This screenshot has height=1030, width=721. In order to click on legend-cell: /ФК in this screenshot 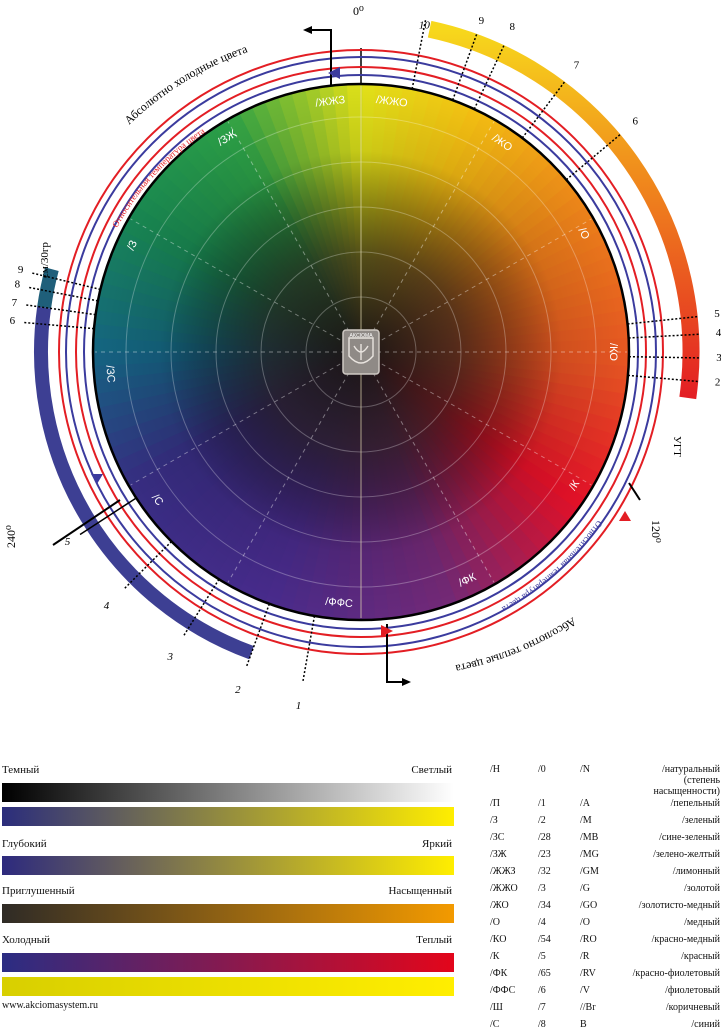, I will do `click(499, 973)`.